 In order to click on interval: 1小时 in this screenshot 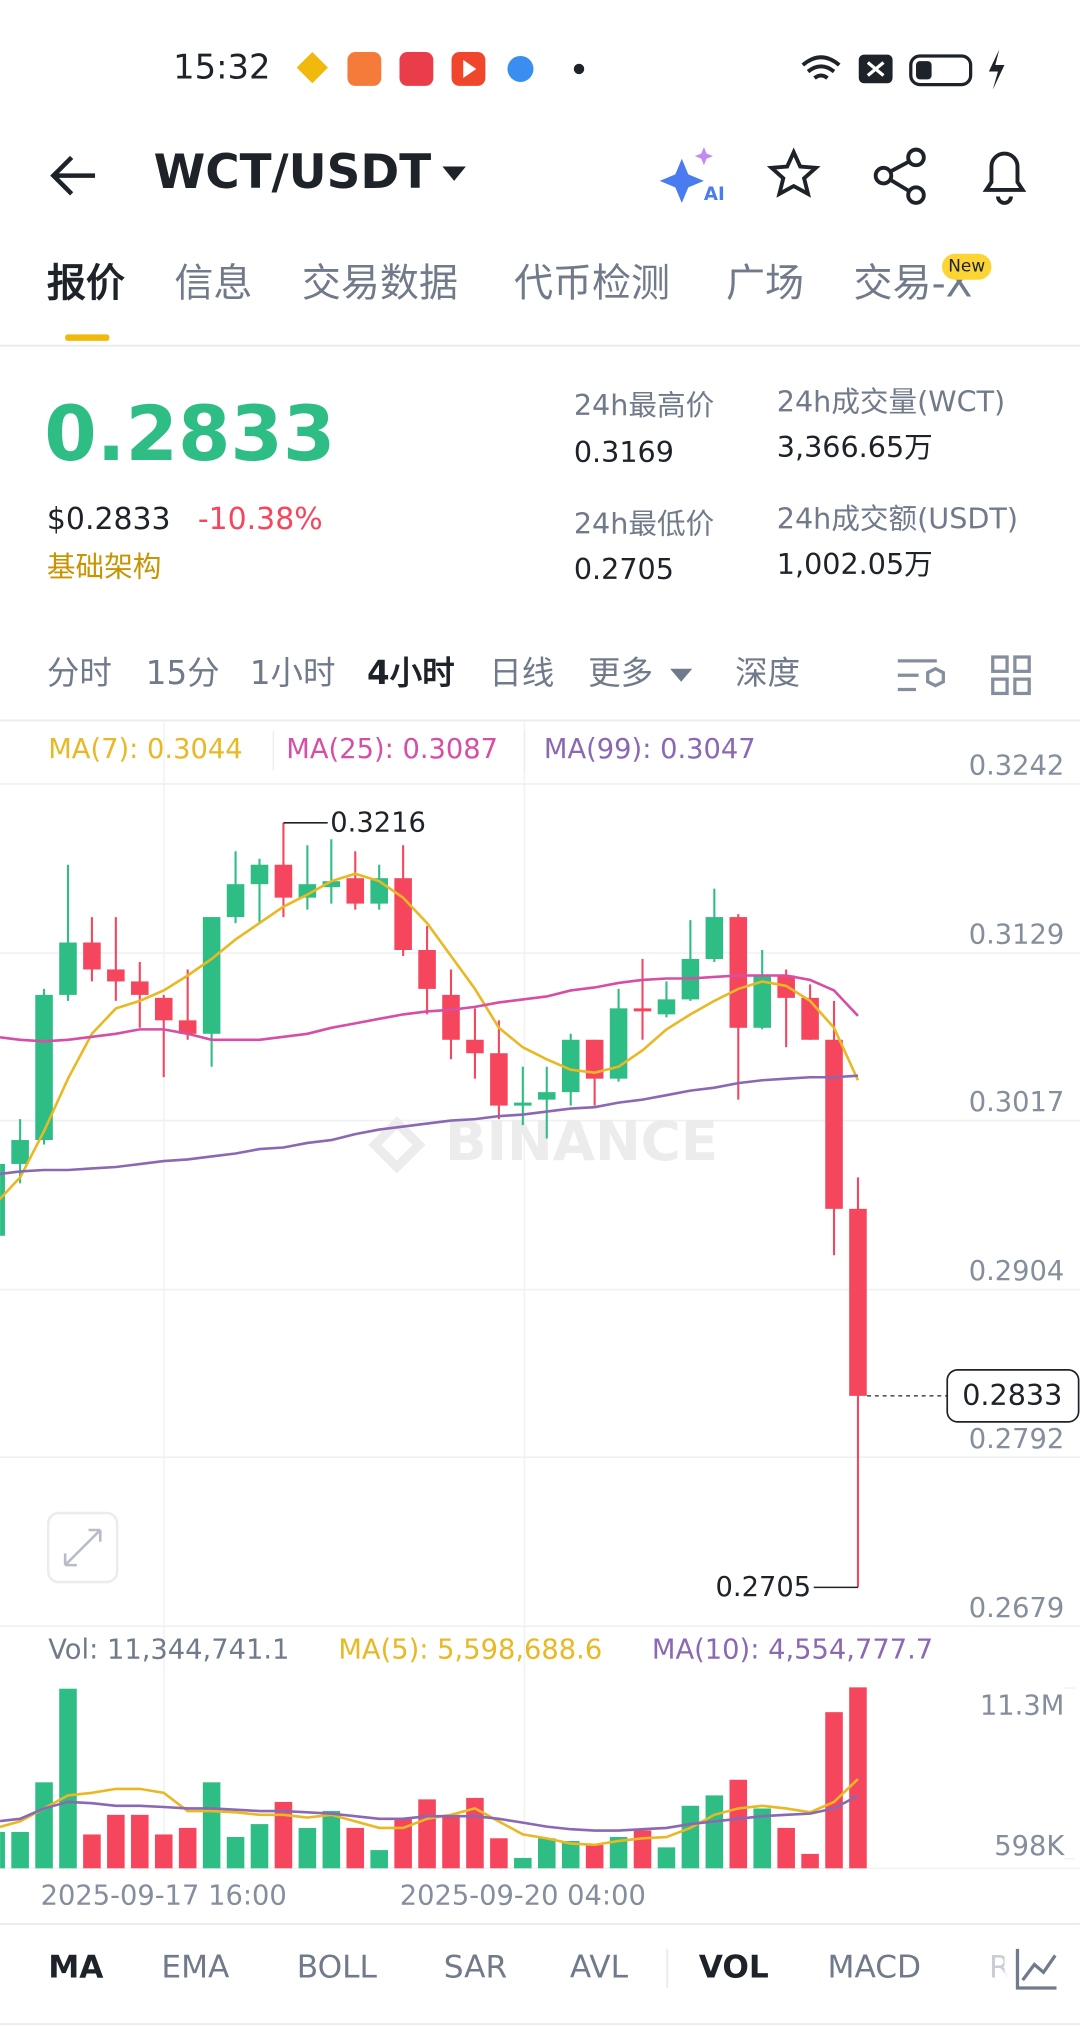, I will do `click(293, 673)`.